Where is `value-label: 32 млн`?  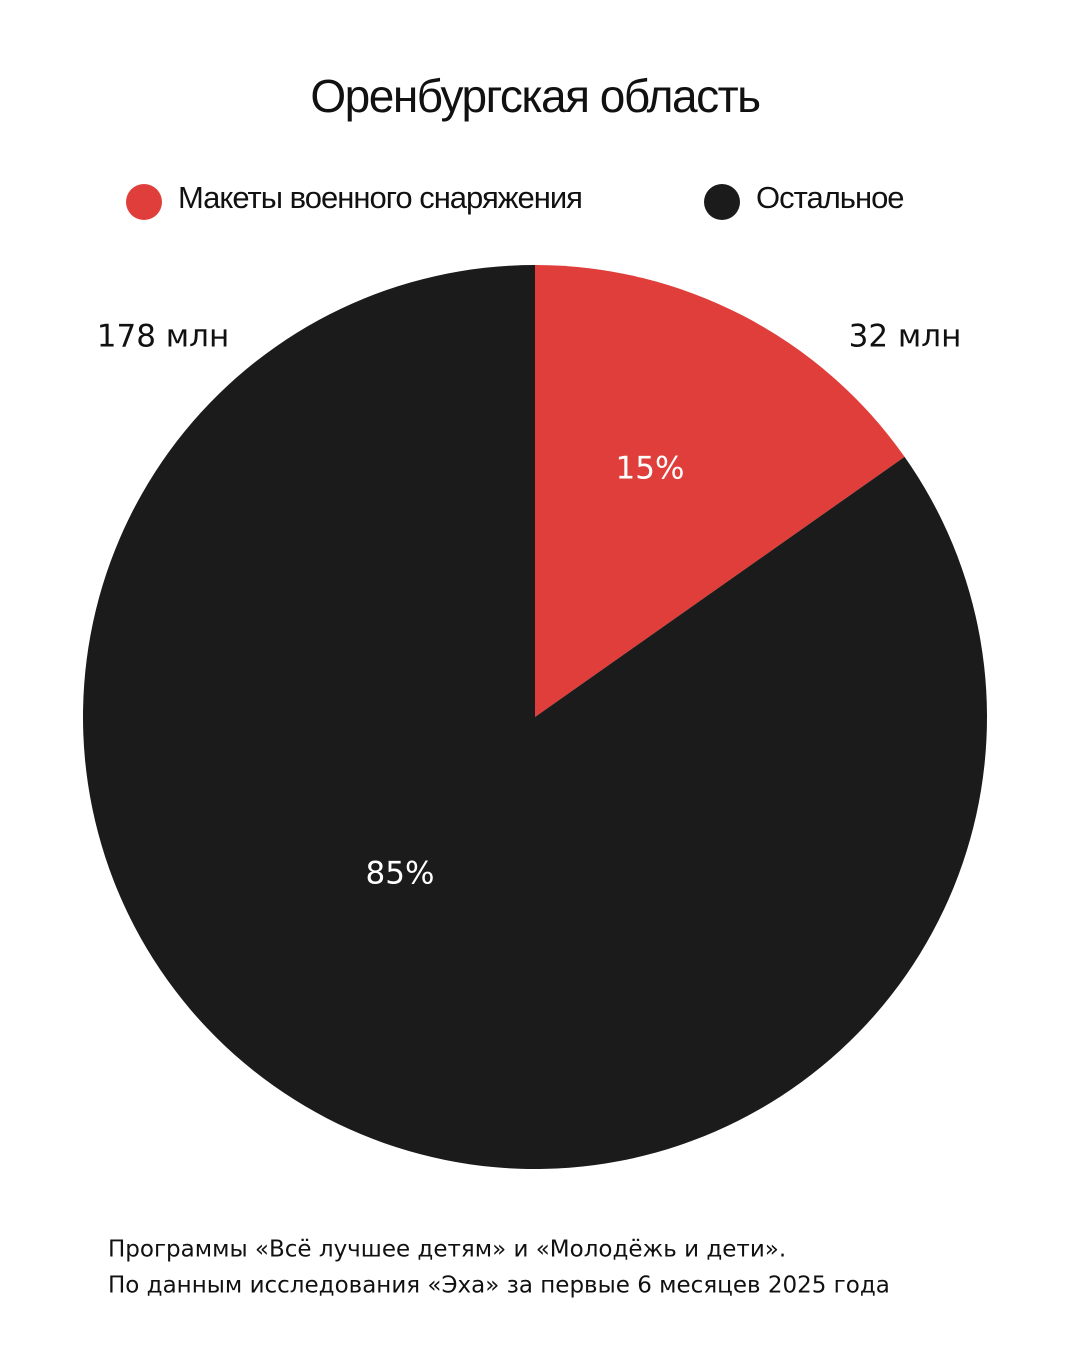
value-label: 32 млн is located at coordinates (905, 337).